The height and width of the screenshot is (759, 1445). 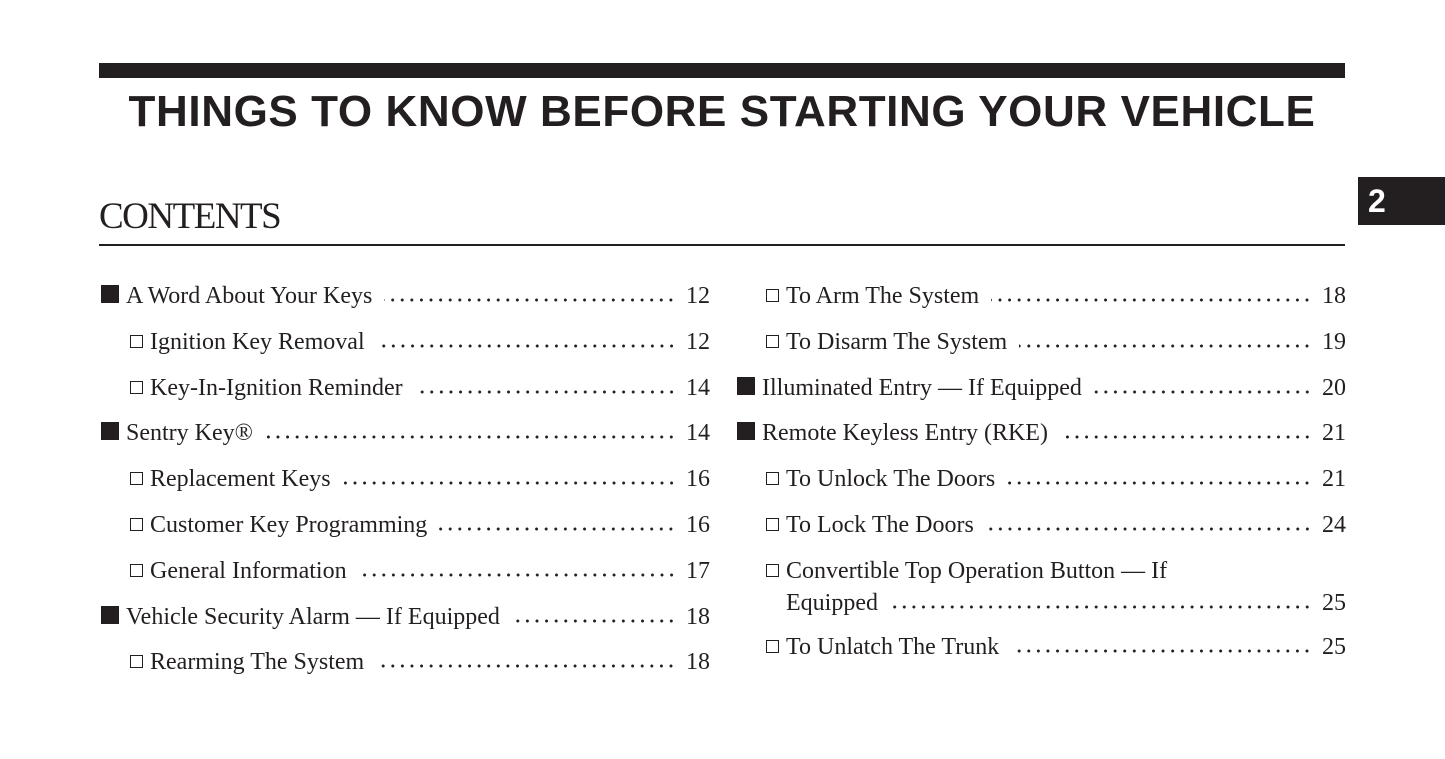 I want to click on toc-entry: To Disarm The System 19, so click(x=1041, y=347).